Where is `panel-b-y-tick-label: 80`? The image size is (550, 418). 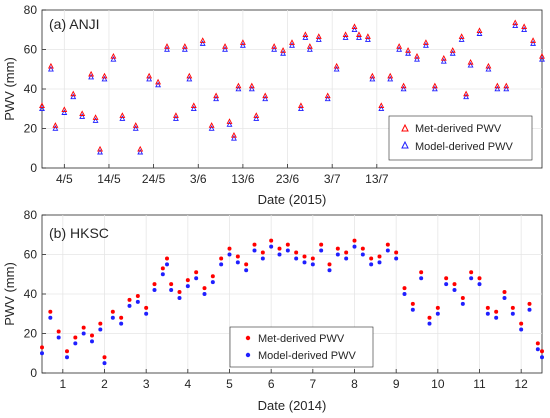 panel-b-y-tick-label: 80 is located at coordinates (31, 215).